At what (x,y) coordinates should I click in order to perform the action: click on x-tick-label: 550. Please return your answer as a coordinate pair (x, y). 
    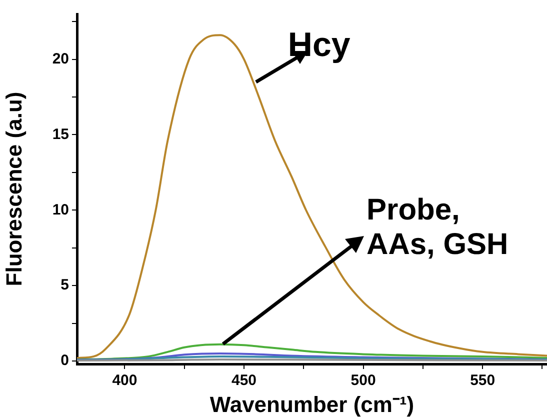
    Looking at the image, I should click on (483, 381).